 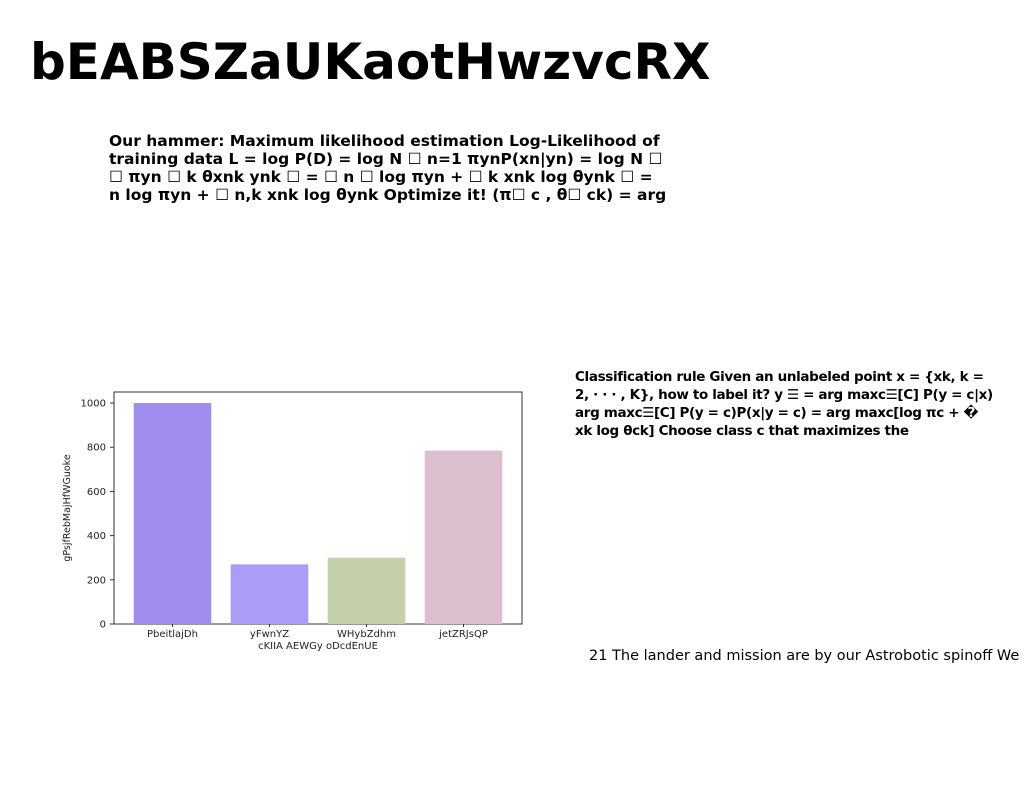 What do you see at coordinates (318, 508) in the screenshot?
I see `plot-frame` at bounding box center [318, 508].